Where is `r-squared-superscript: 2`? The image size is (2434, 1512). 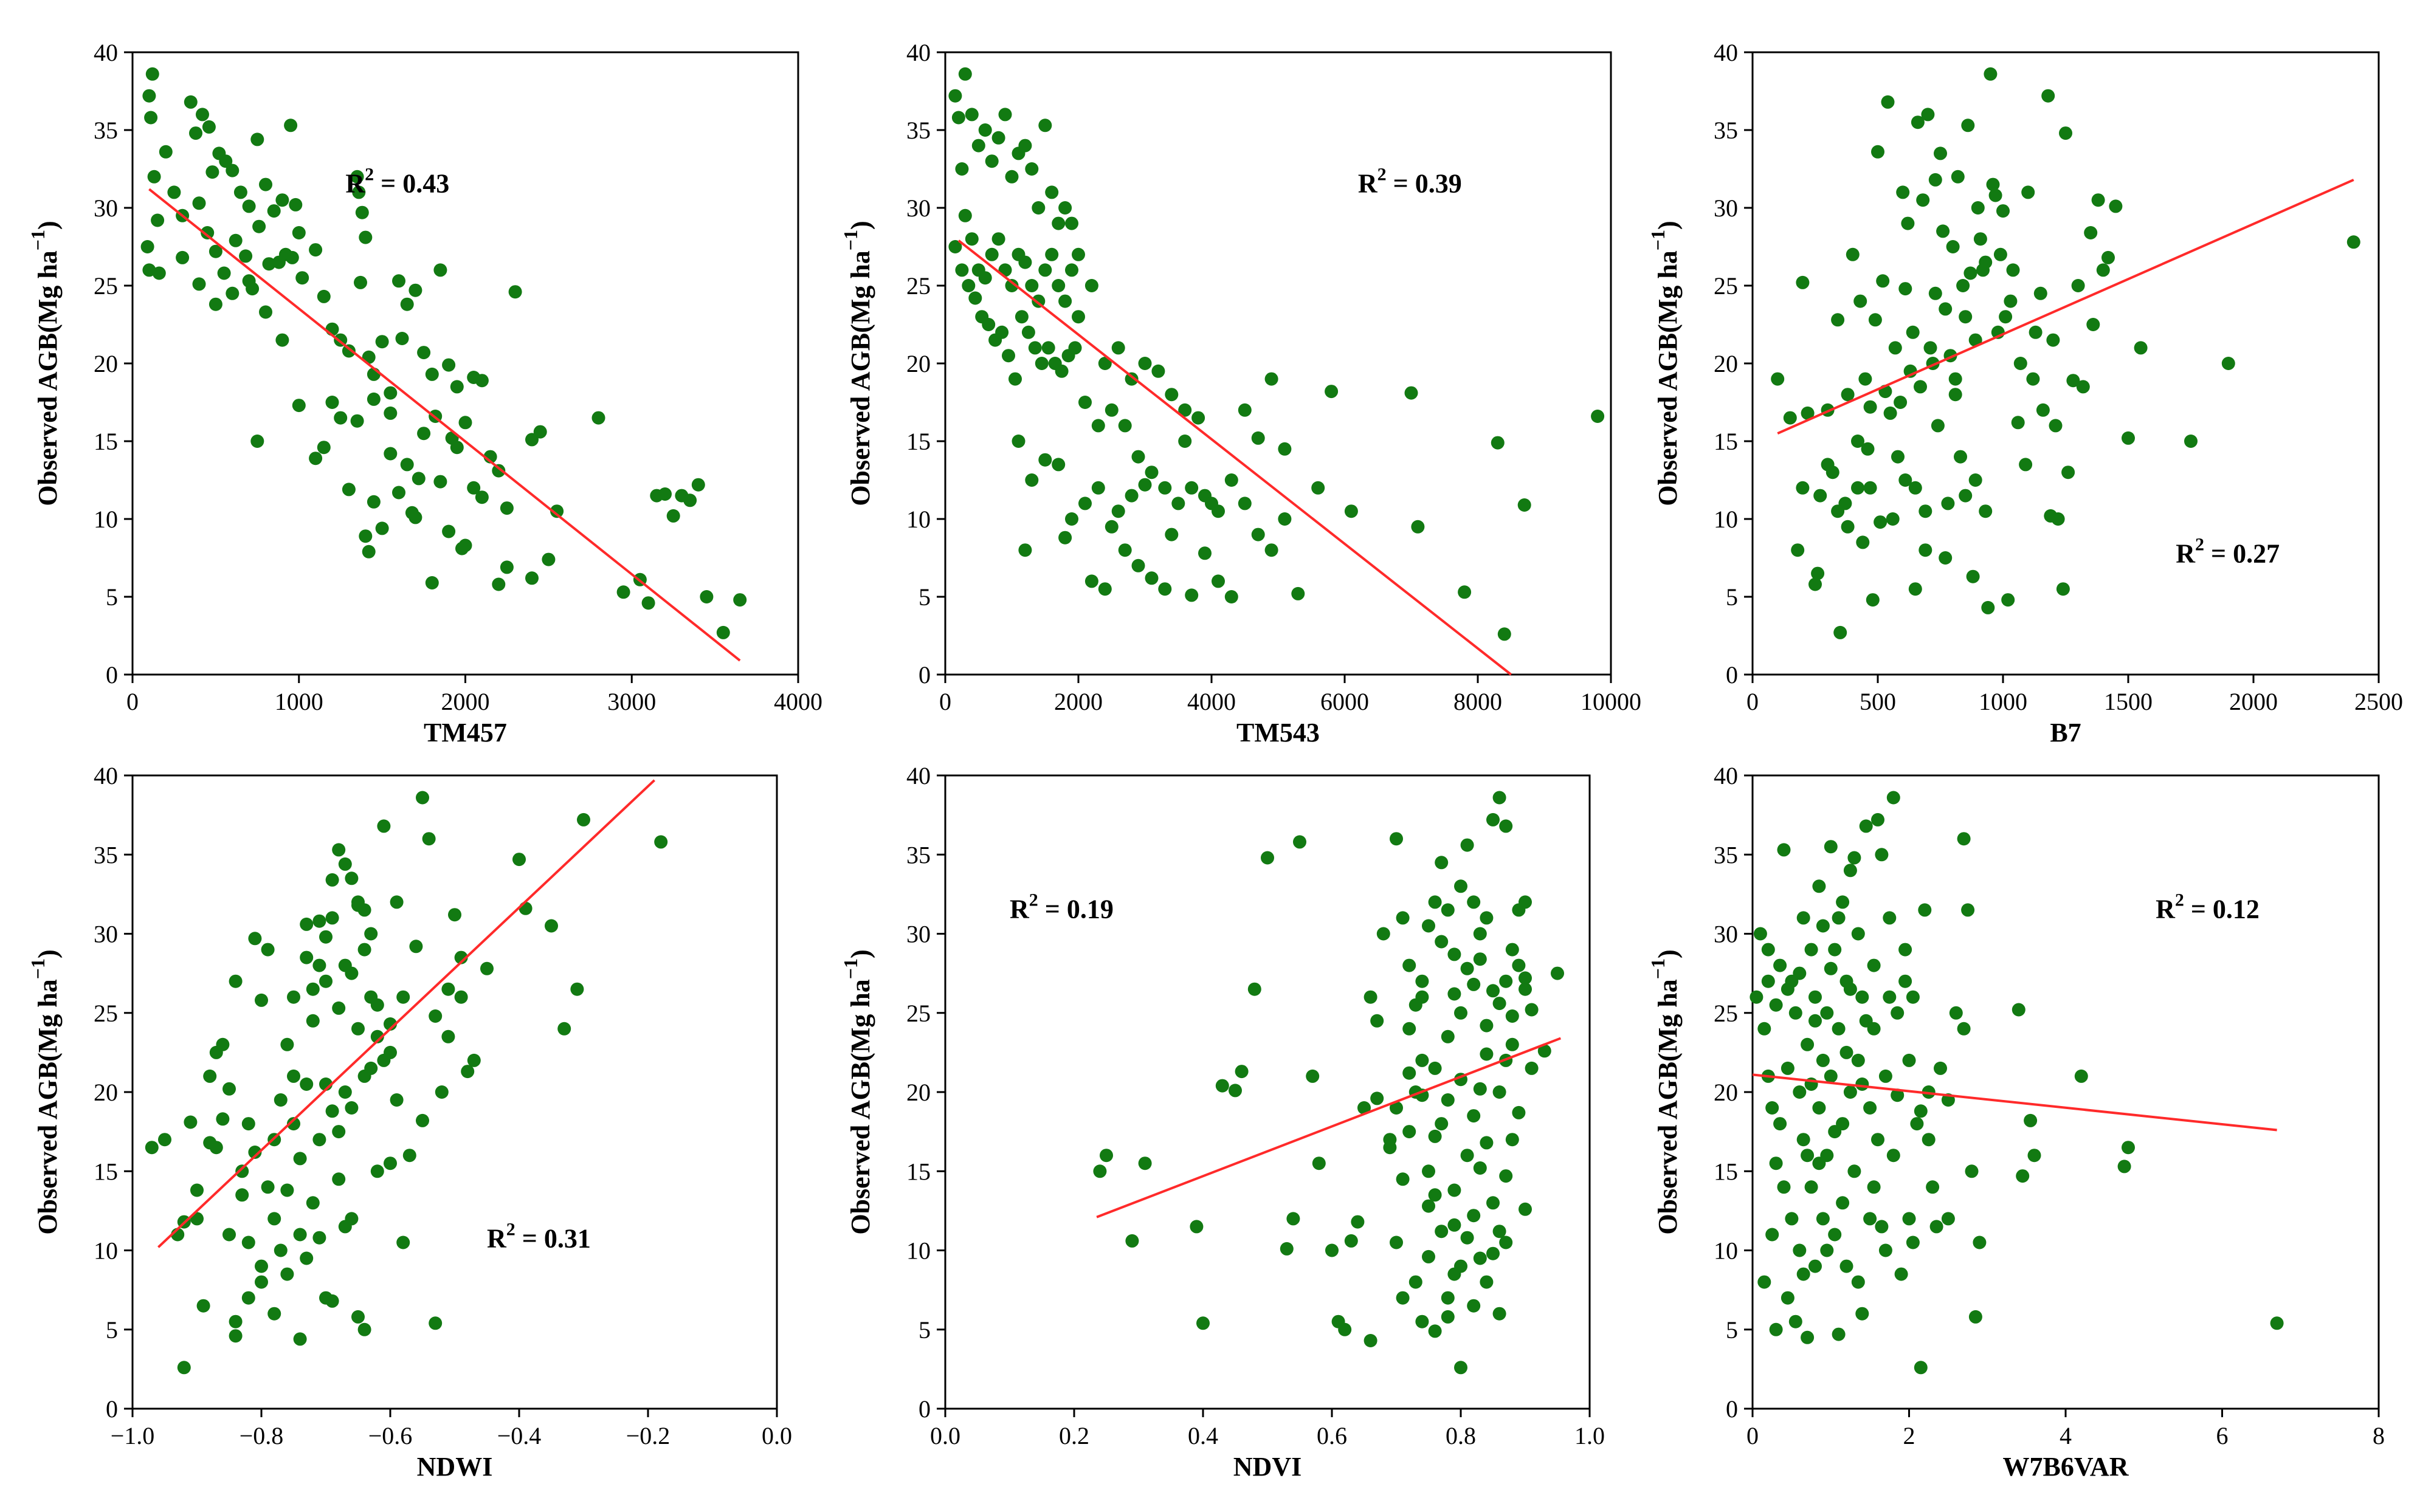
r-squared-superscript: 2 is located at coordinates (369, 174).